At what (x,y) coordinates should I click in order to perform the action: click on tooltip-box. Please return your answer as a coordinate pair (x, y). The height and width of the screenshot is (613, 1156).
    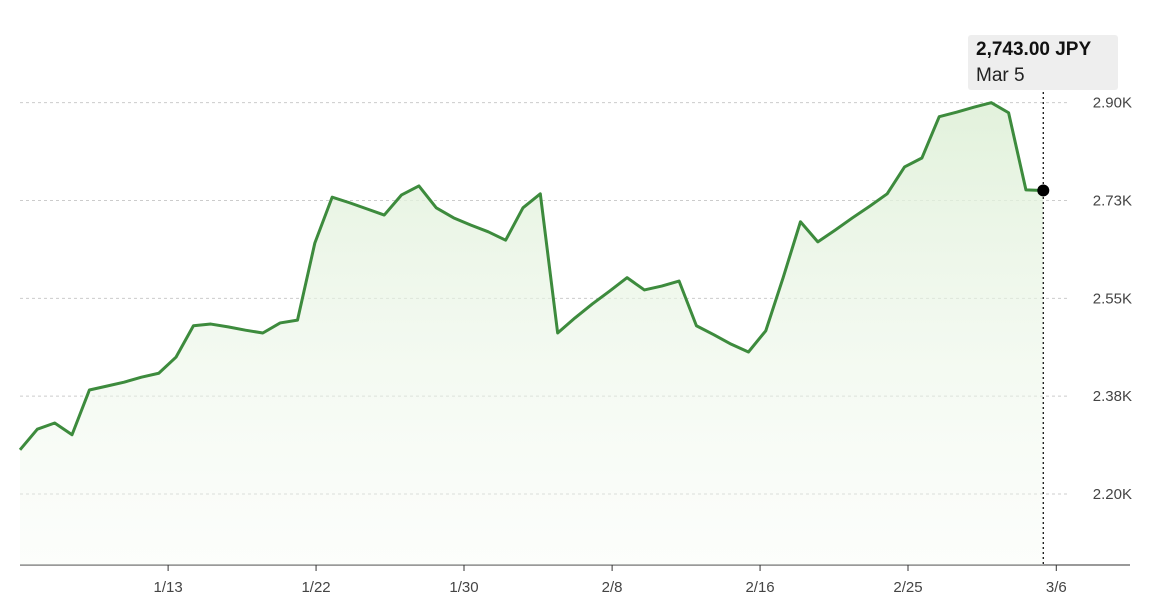
    Looking at the image, I should click on (1043, 62).